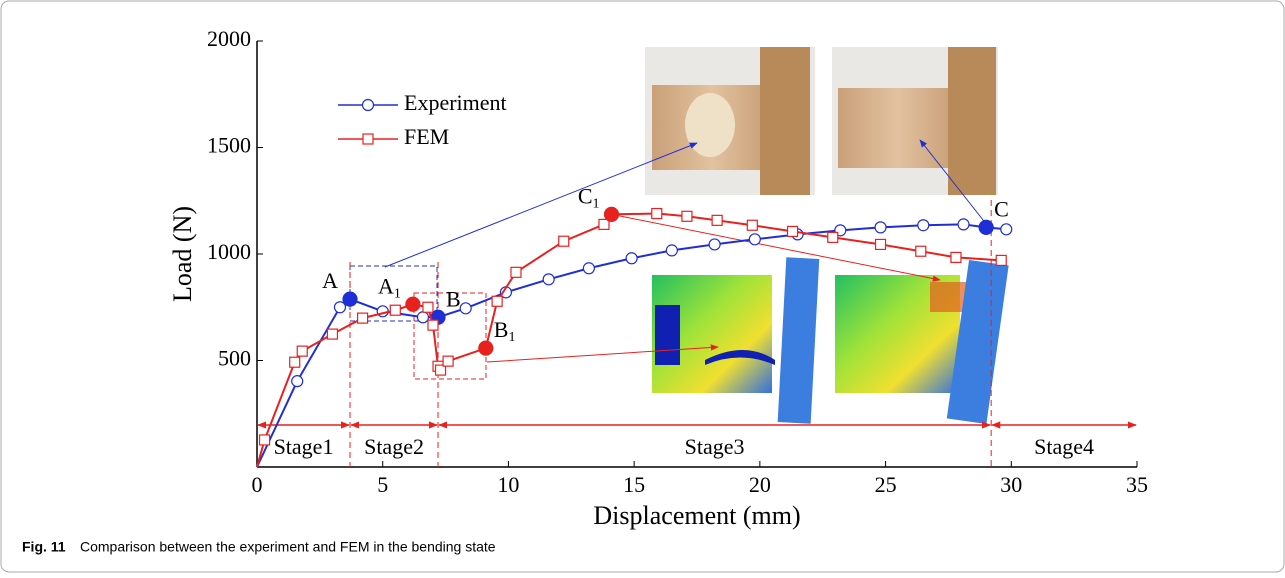 This screenshot has height=578, width=1285. I want to click on x-axis-title: Displacement (mm), so click(696, 515).